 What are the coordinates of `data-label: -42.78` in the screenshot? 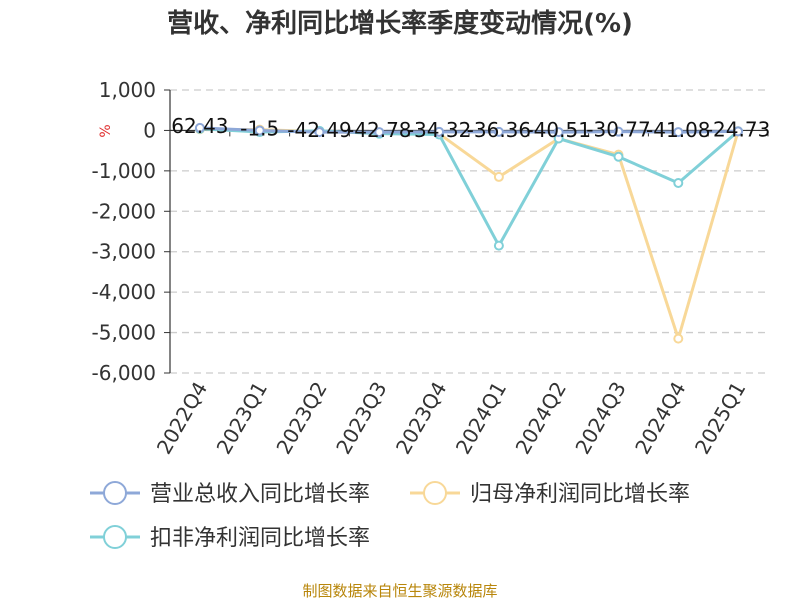 It's located at (379, 130).